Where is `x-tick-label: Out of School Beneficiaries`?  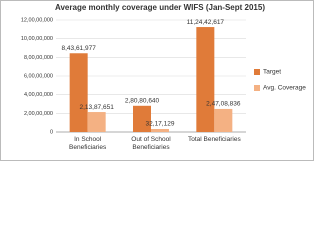
x-tick-label: Out of School Beneficiaries is located at coordinates (151, 143).